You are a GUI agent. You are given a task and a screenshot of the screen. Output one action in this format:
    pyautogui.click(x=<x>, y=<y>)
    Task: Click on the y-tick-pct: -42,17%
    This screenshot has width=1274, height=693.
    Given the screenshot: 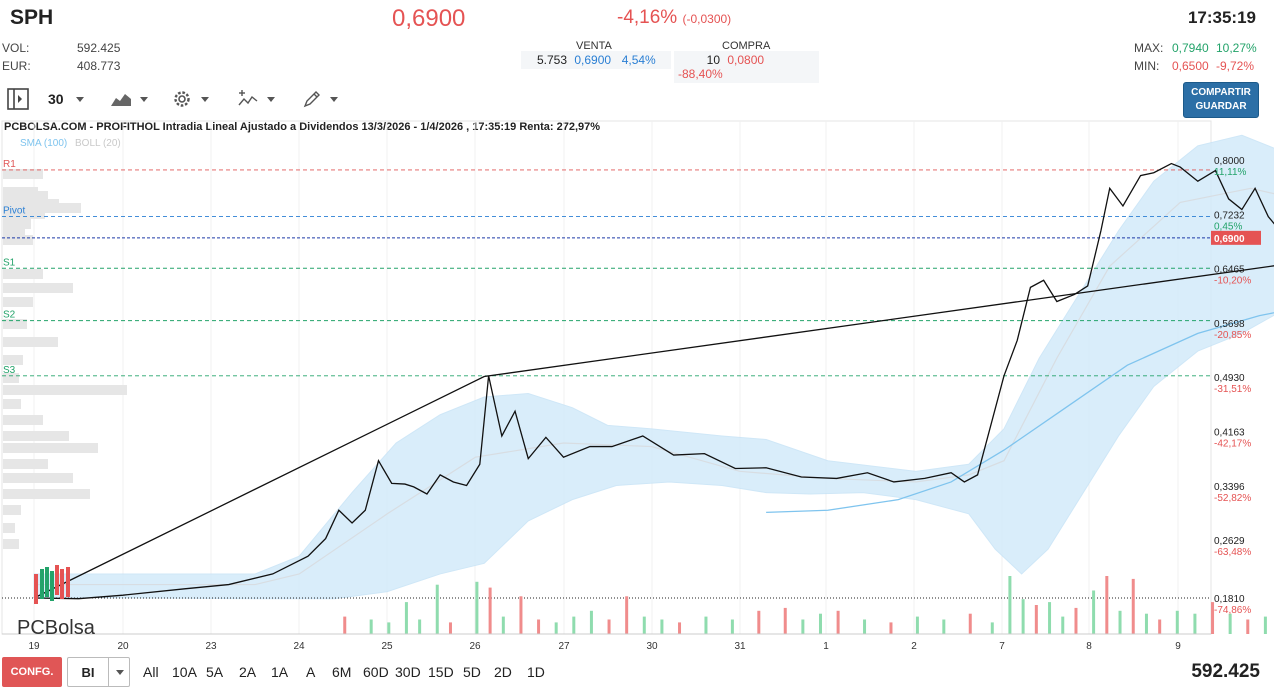 What is the action you would take?
    pyautogui.click(x=1232, y=444)
    